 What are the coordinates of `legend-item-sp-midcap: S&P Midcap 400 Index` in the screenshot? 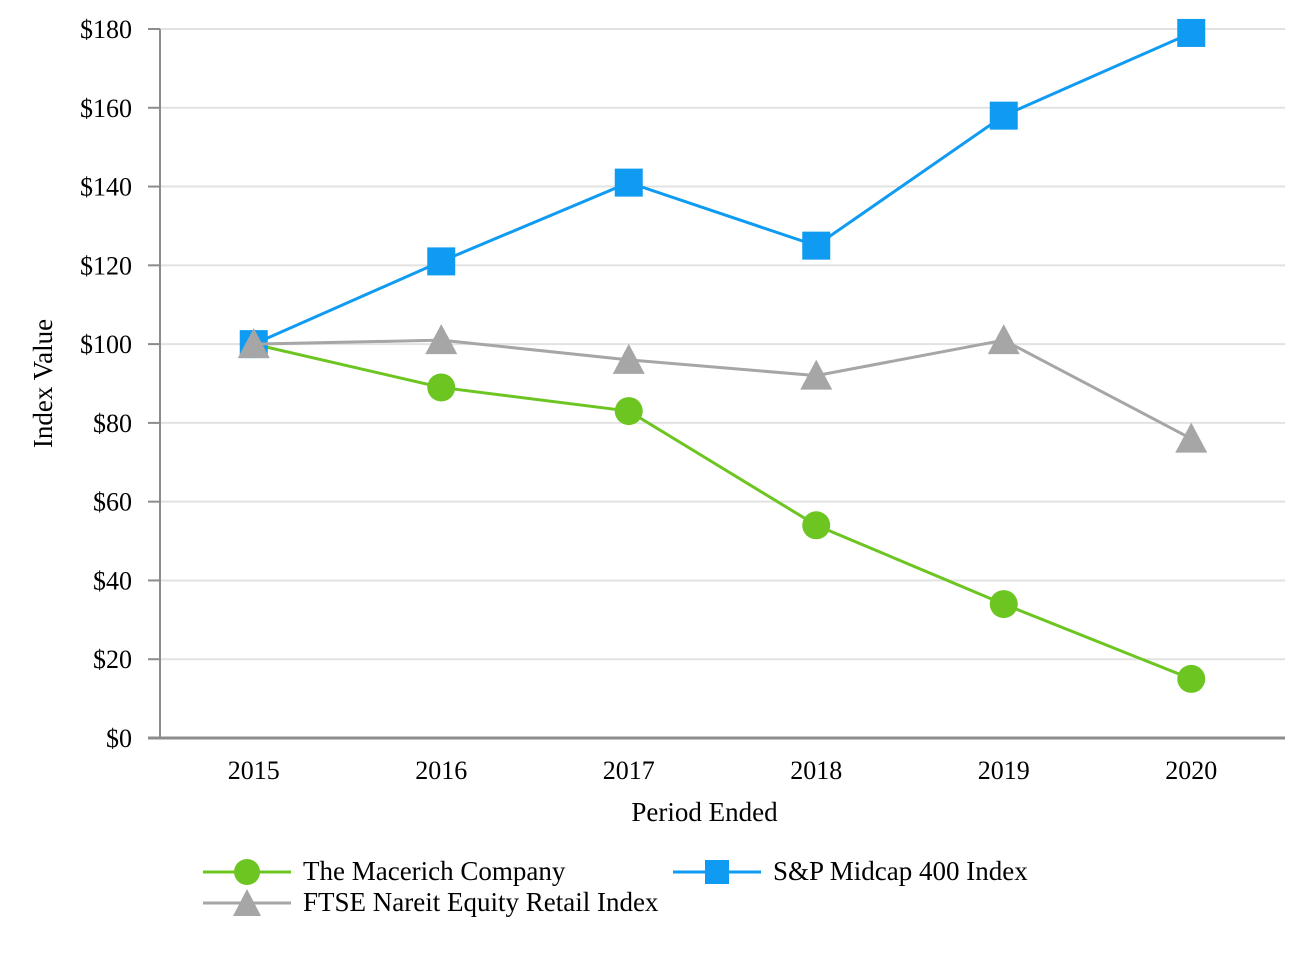 It's located at (850, 871).